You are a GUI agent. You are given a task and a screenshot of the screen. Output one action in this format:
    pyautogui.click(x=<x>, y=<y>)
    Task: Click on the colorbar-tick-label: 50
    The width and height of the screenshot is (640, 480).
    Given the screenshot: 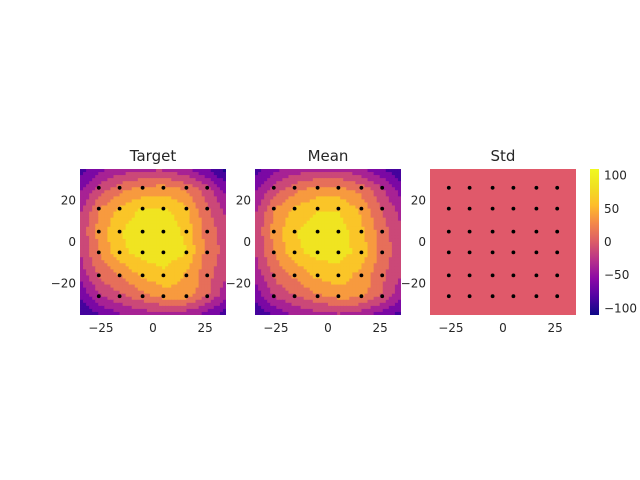 What is the action you would take?
    pyautogui.click(x=611, y=209)
    